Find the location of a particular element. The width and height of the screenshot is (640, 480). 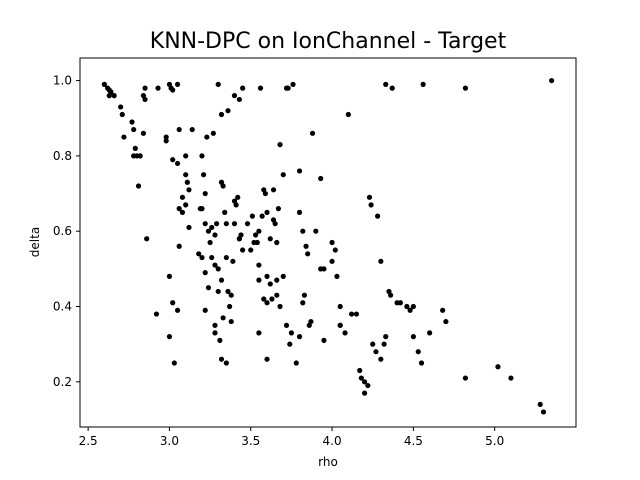

x-tick-label: 2.5 is located at coordinates (88, 441).